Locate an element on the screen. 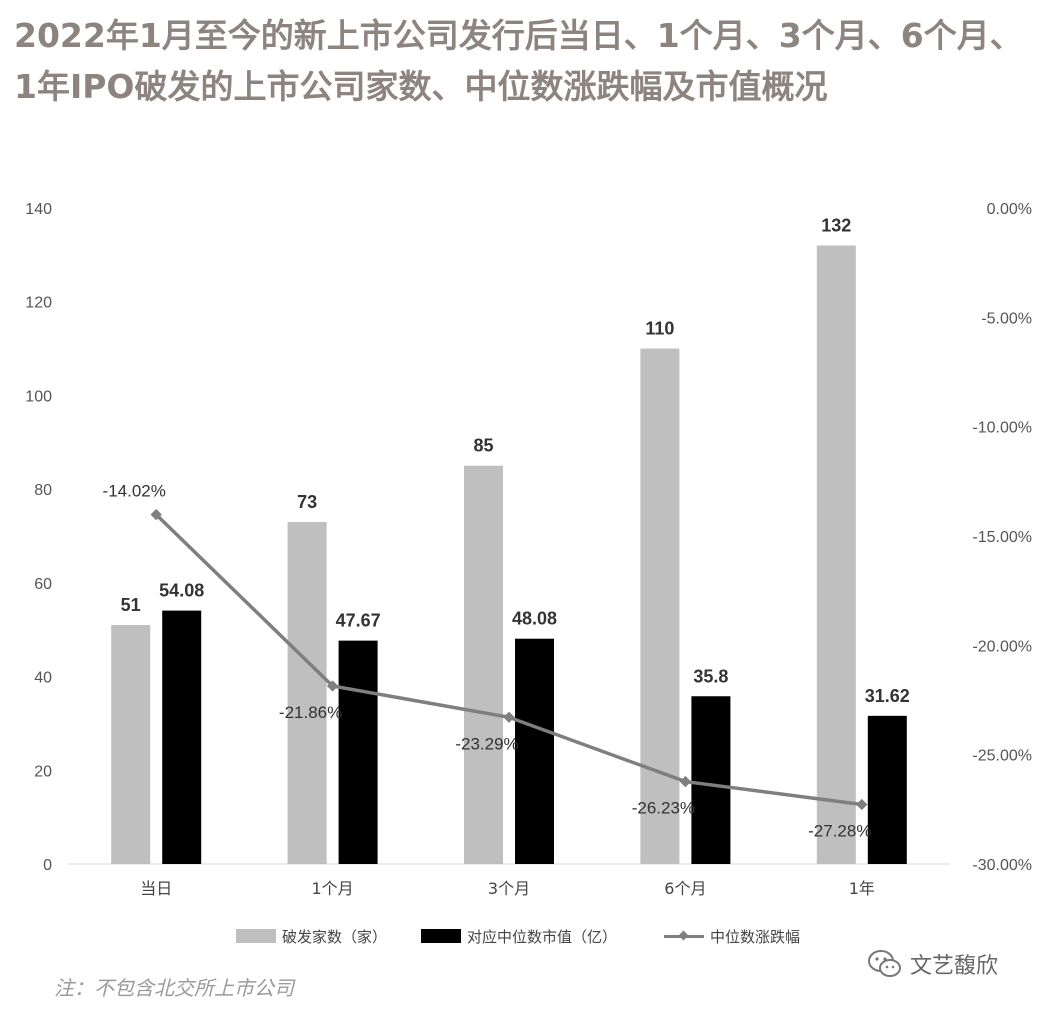 This screenshot has width=1053, height=1012. line-label-series3: -27.28% is located at coordinates (839, 831).